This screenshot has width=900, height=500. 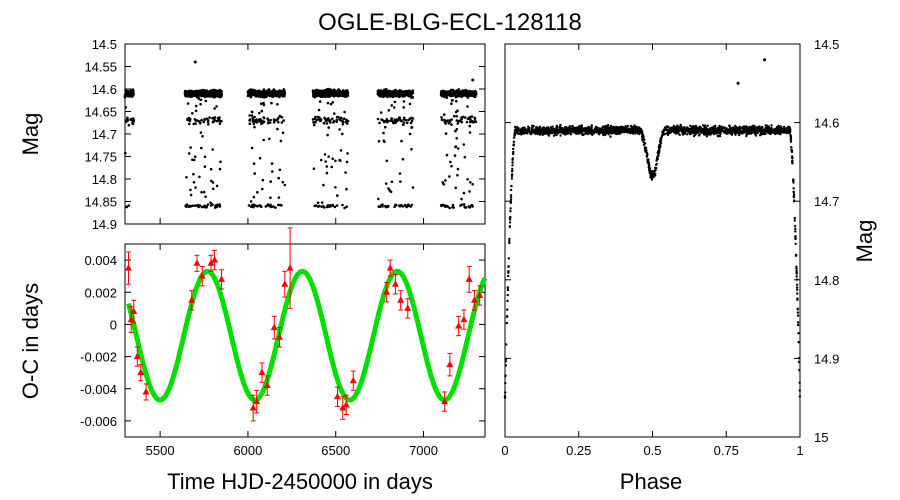 I want to click on oc-point, so click(x=401, y=299).